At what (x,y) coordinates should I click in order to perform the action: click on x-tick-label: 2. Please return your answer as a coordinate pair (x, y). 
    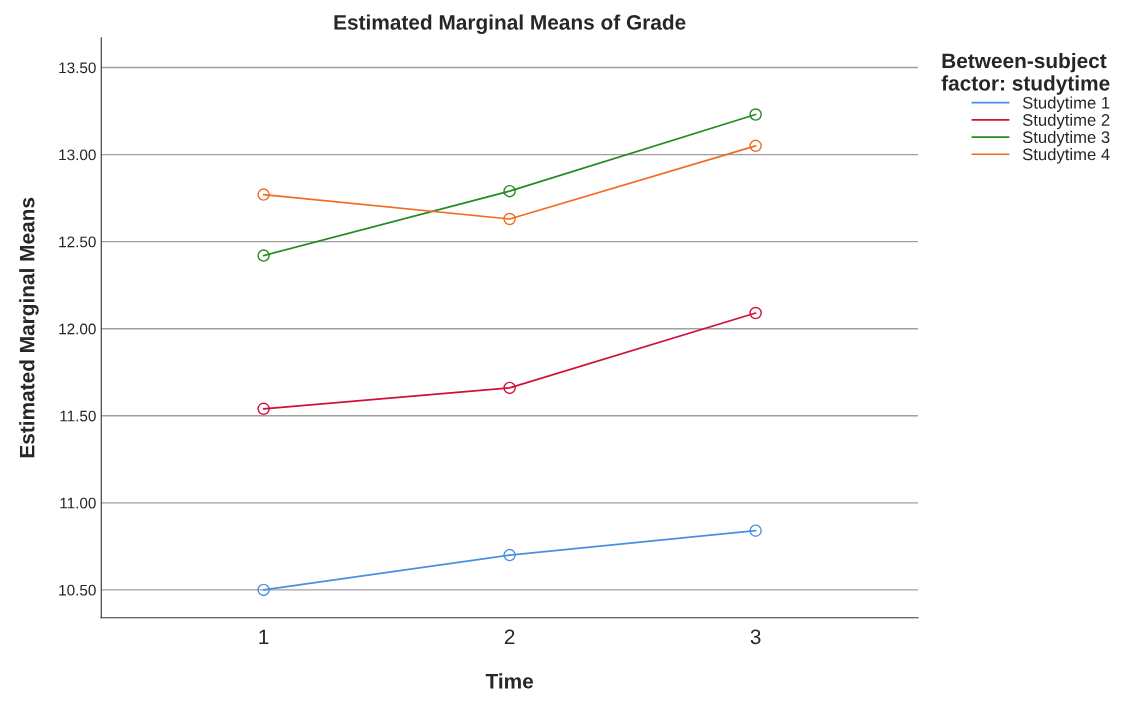
    Looking at the image, I should click on (509, 636).